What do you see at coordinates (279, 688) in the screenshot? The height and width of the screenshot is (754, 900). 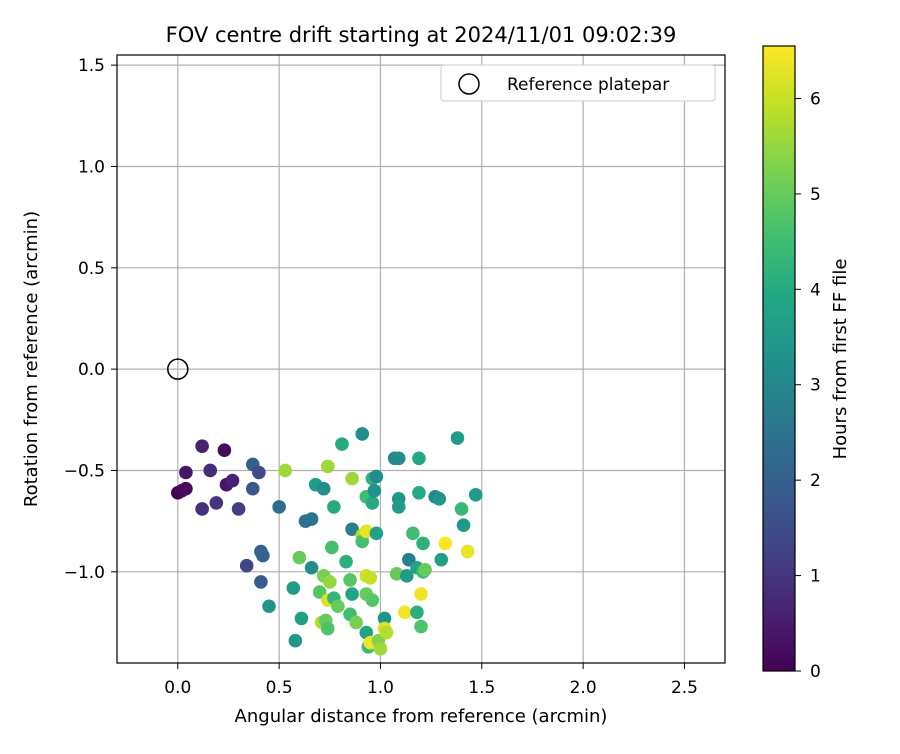 I see `x-tick-label: 0.5` at bounding box center [279, 688].